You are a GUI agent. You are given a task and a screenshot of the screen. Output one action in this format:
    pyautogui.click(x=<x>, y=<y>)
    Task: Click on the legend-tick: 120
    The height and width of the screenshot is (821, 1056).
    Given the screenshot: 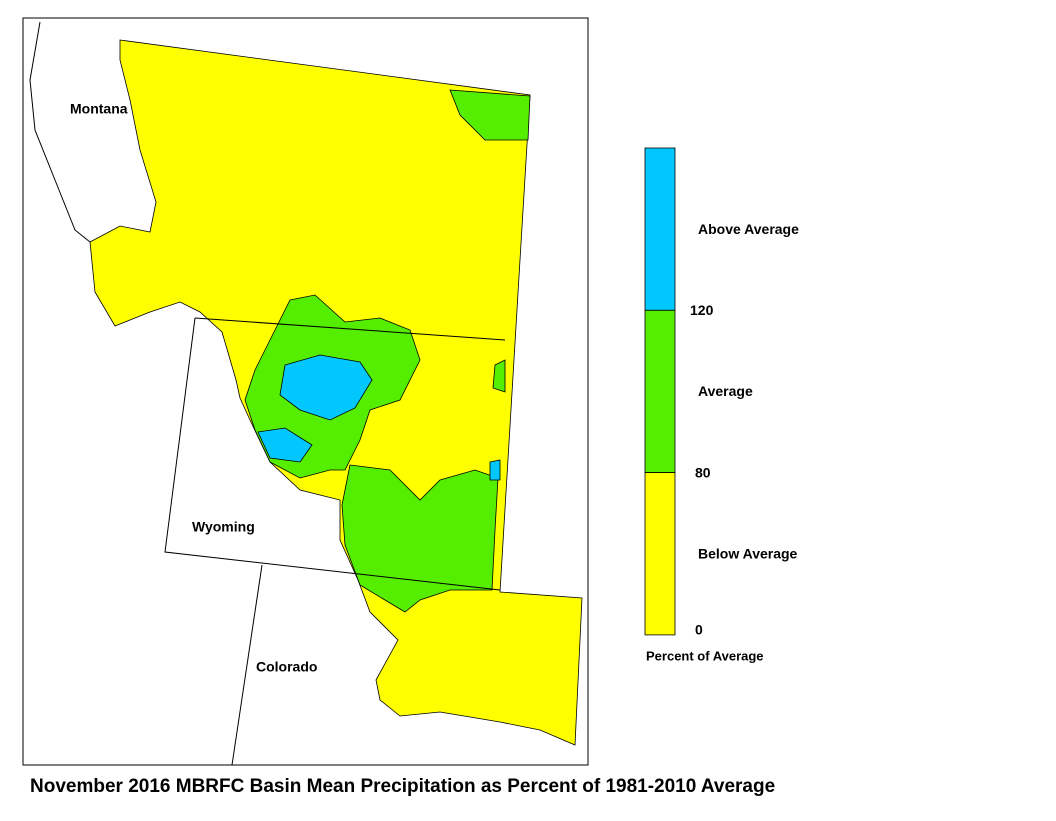 What is the action you would take?
    pyautogui.click(x=702, y=310)
    